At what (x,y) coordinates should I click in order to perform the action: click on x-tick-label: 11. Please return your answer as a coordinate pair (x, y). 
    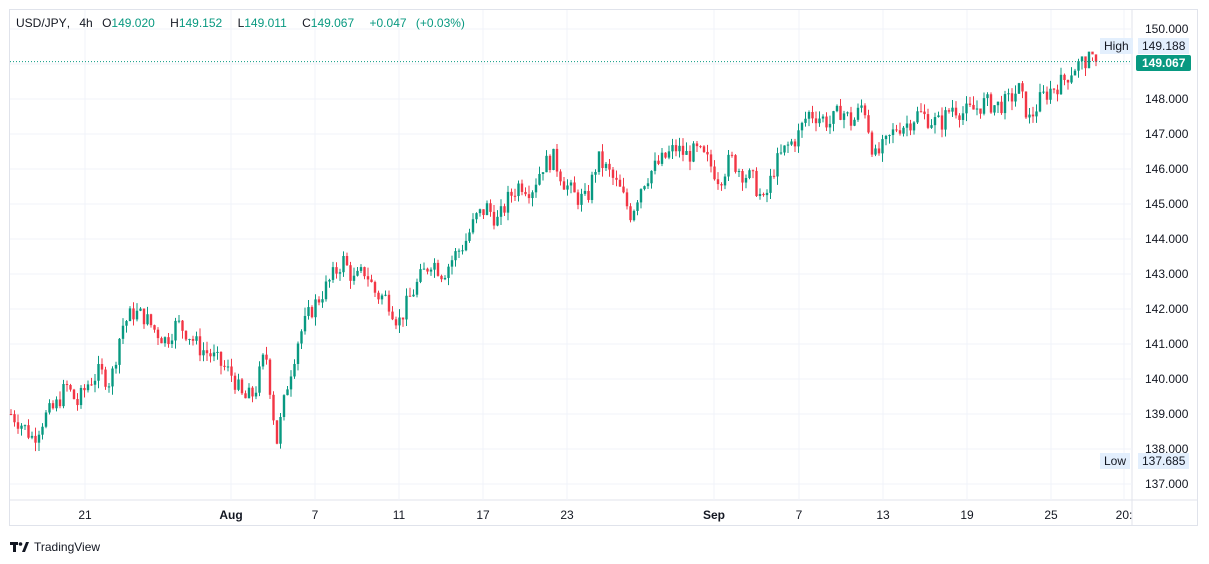
    Looking at the image, I should click on (399, 515).